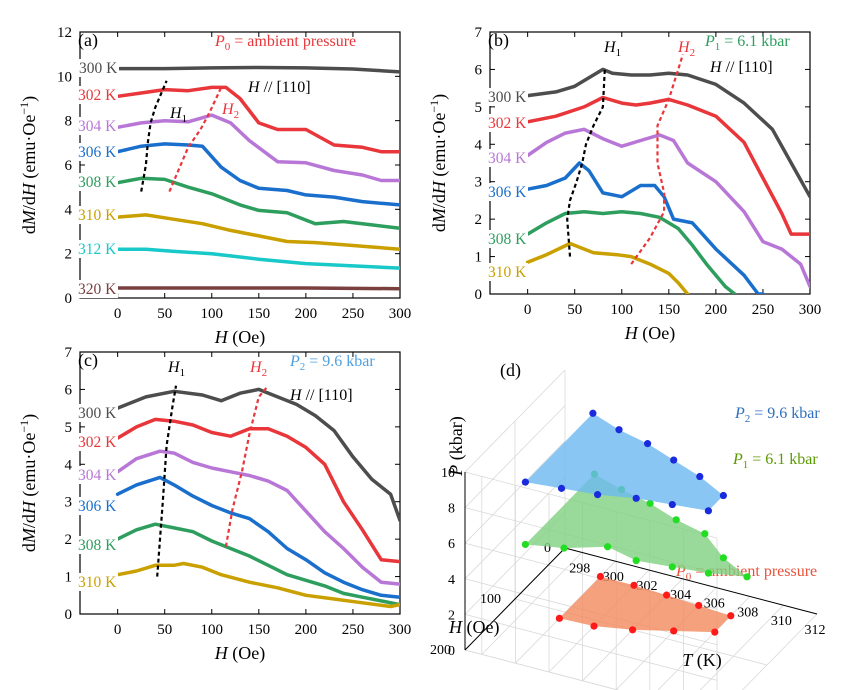  I want to click on surface-label-symbol: P, so click(680, 571).